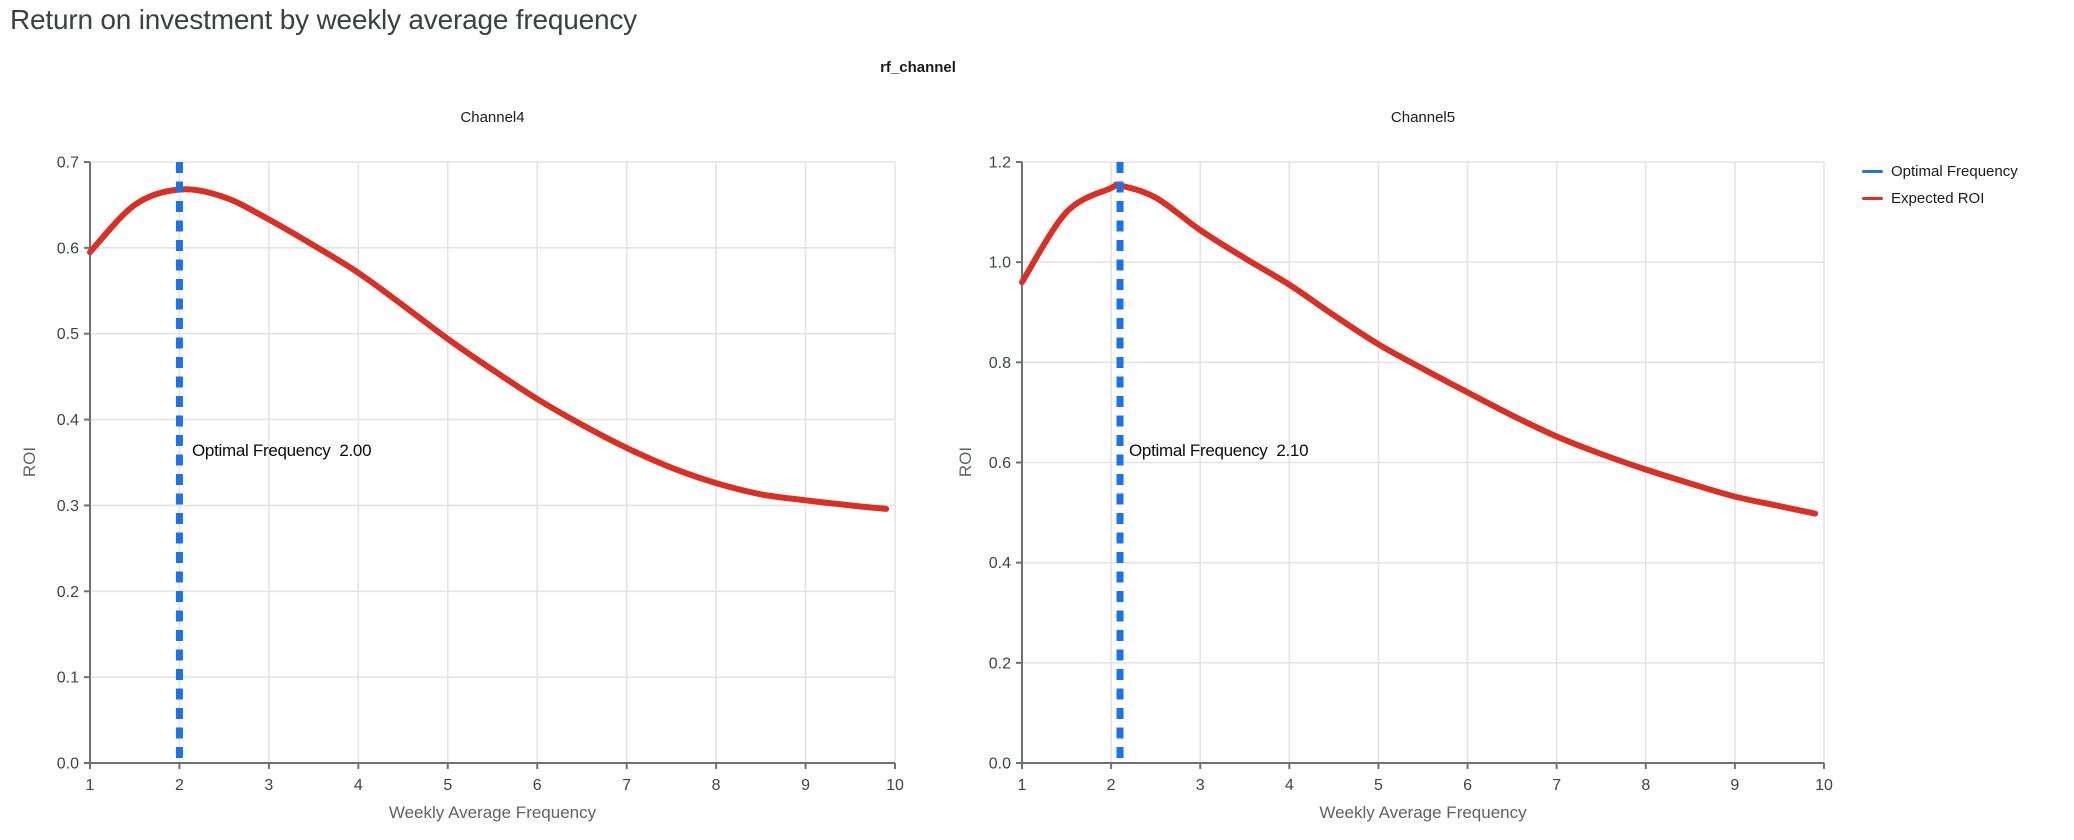 This screenshot has width=2074, height=840. I want to click on facet-title: rf_channel, so click(918, 67).